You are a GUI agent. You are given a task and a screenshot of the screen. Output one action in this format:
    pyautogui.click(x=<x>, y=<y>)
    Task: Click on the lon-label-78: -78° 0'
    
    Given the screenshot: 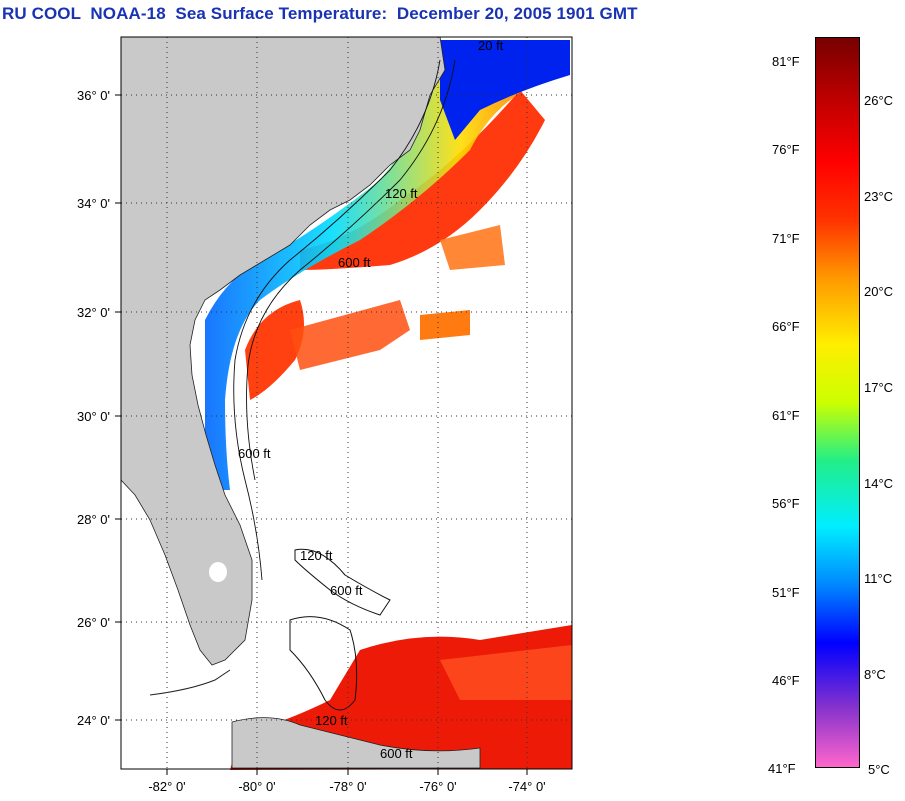 What is the action you would take?
    pyautogui.click(x=347, y=786)
    